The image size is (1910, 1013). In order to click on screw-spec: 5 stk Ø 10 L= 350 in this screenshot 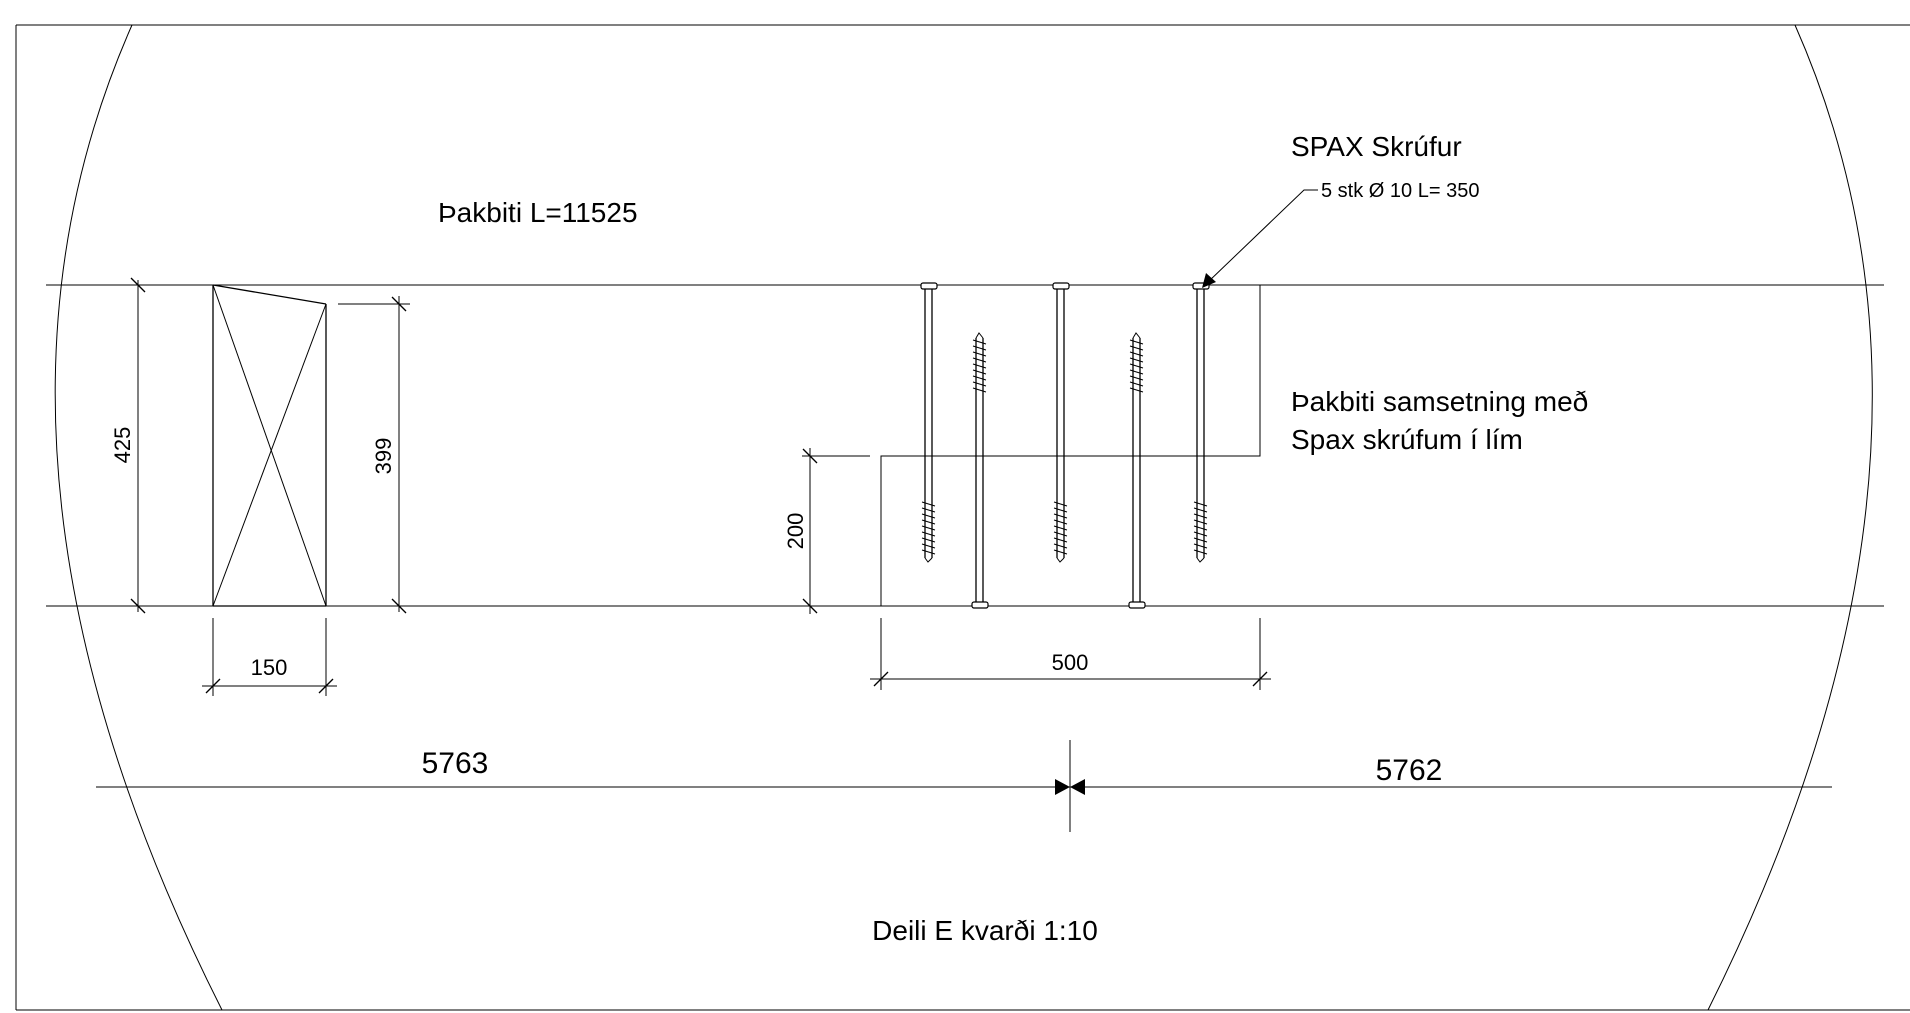, I will do `click(1400, 191)`.